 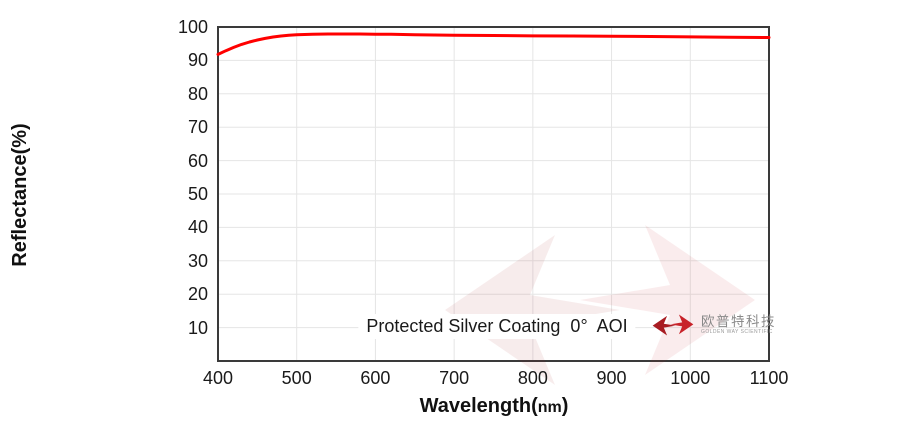 I want to click on y-tick-label: 90, so click(x=197, y=60).